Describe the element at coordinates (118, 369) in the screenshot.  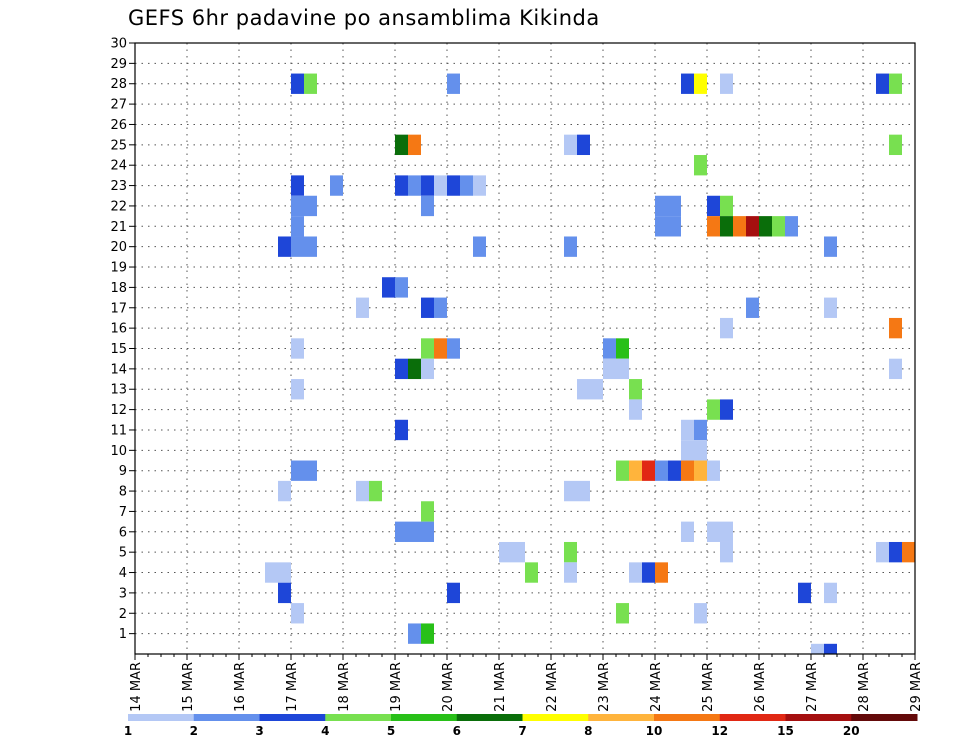
I see `y-tick-label: 14` at that location.